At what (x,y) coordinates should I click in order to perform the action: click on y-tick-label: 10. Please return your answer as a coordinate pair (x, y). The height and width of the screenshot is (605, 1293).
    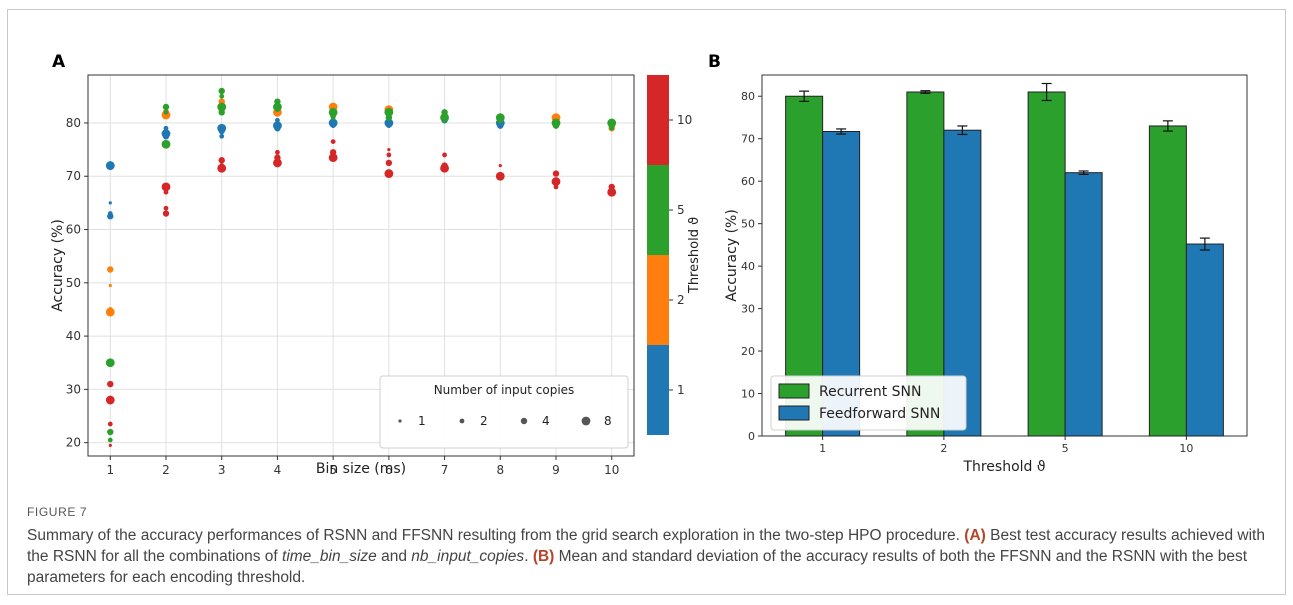
    Looking at the image, I should click on (748, 394).